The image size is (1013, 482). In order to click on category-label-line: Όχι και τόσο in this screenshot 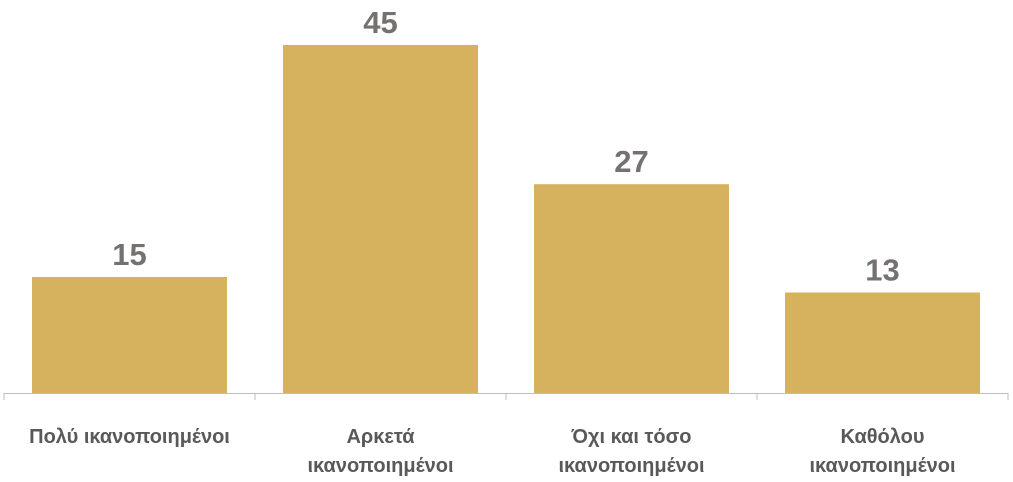, I will do `click(630, 437)`.